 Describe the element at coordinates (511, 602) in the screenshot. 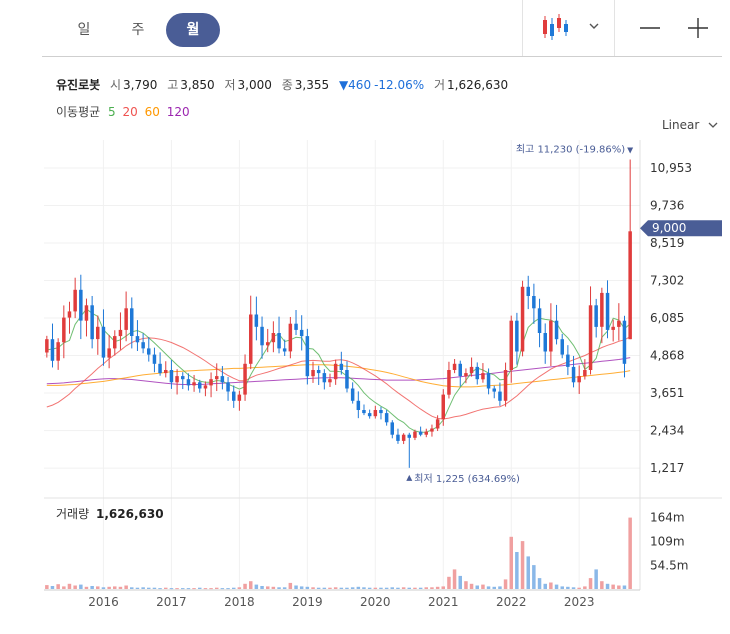

I see `x-tick-label: 2022` at that location.